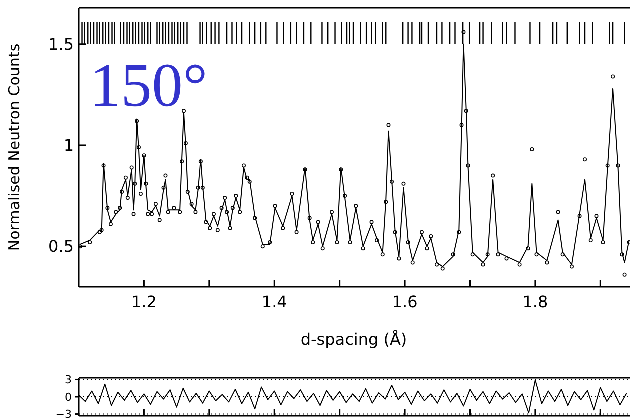  I want to click on annotation: 150°, so click(149, 86).